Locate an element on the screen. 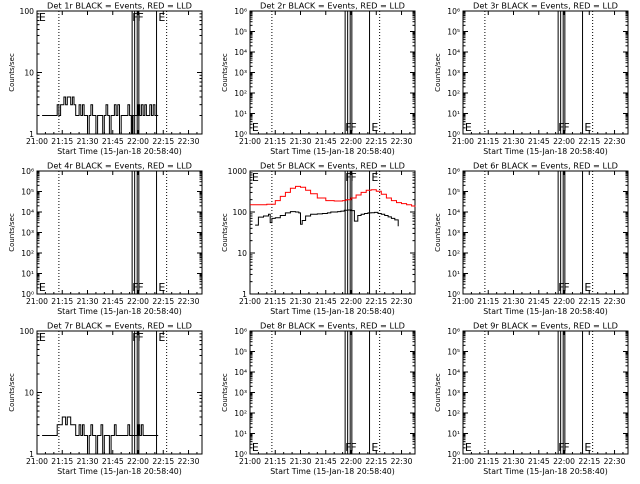 The width and height of the screenshot is (640, 484). series-events-black is located at coordinates (100, 435).